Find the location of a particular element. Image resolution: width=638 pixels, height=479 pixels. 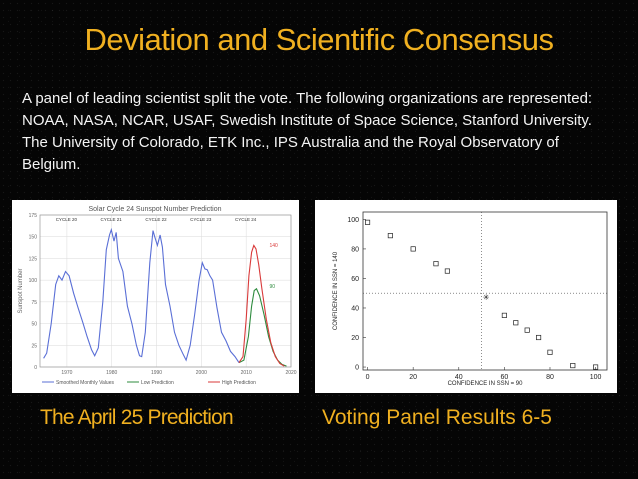

annotation-90: 90 is located at coordinates (272, 287).